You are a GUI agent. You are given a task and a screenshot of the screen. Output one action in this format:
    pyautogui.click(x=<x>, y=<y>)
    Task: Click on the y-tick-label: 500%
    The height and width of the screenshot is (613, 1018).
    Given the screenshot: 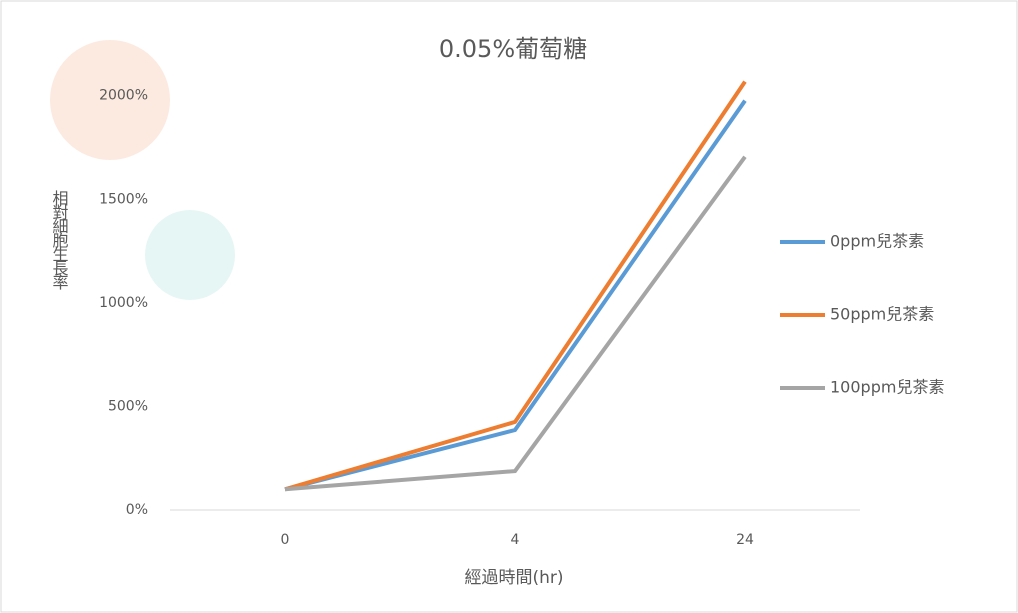 What is the action you would take?
    pyautogui.click(x=128, y=406)
    